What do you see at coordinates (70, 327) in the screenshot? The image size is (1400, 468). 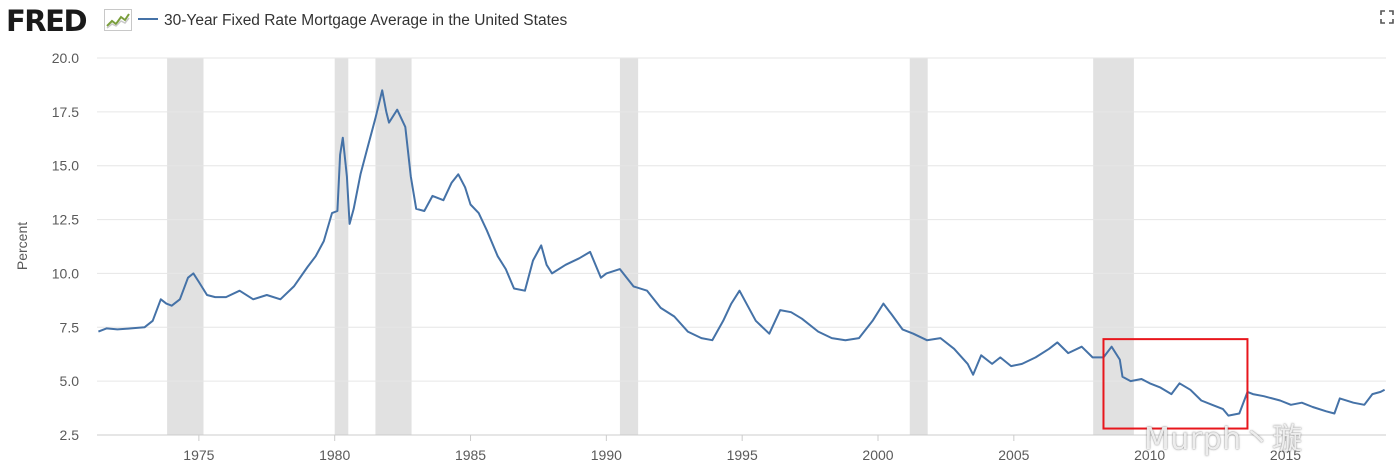 I see `y-tick-label: 7.5` at bounding box center [70, 327].